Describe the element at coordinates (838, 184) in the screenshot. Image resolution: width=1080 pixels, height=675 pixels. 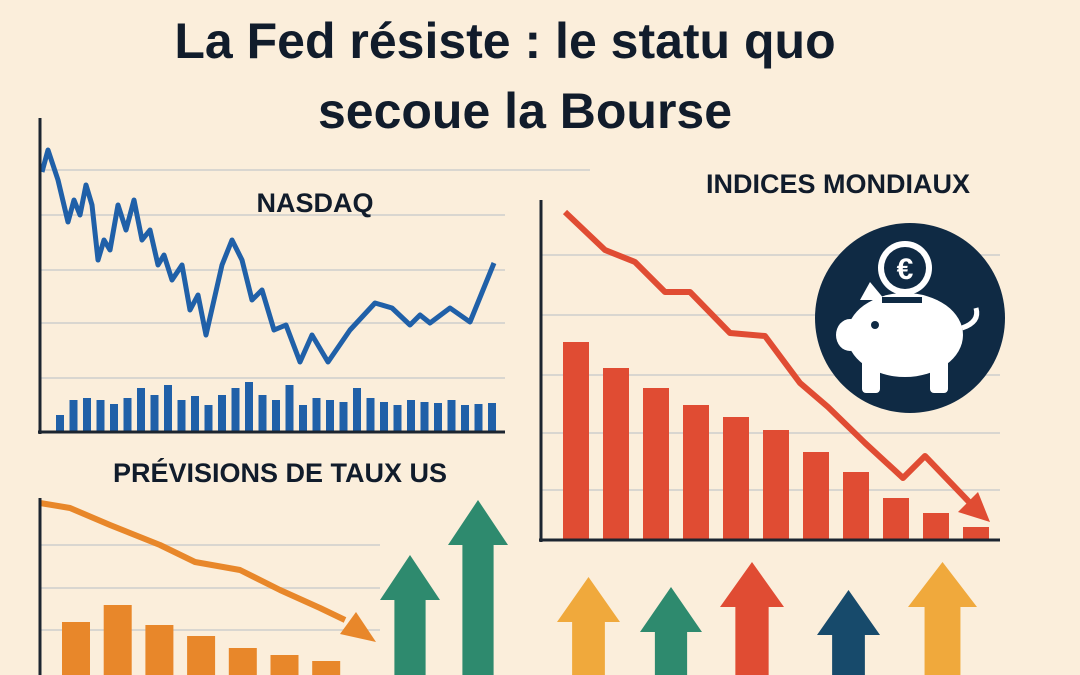
I see `panel-label: INDICES MONDIAUX` at that location.